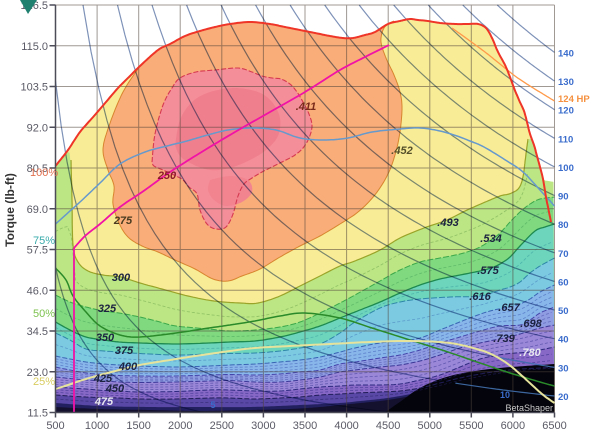 This screenshot has width=600, height=445. What do you see at coordinates (305, 426) in the screenshot?
I see `svg-text: 3500` at bounding box center [305, 426].